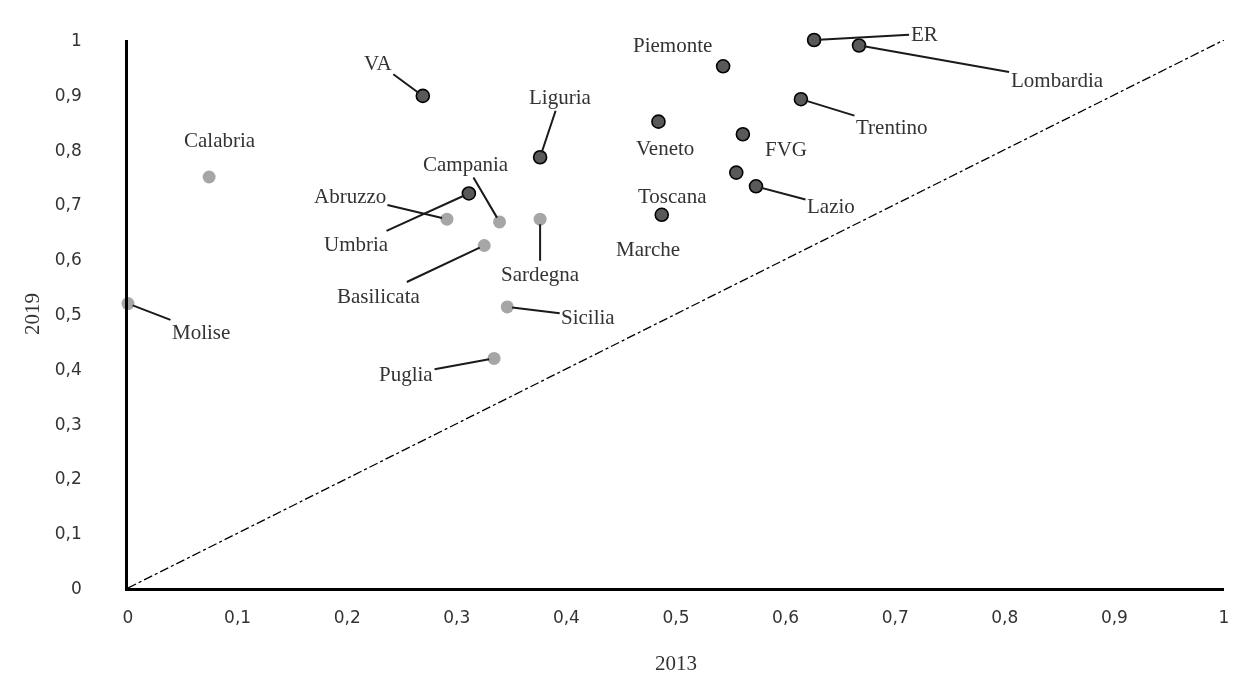 The width and height of the screenshot is (1239, 700). What do you see at coordinates (892, 127) in the screenshot?
I see `annotation: Trentino` at bounding box center [892, 127].